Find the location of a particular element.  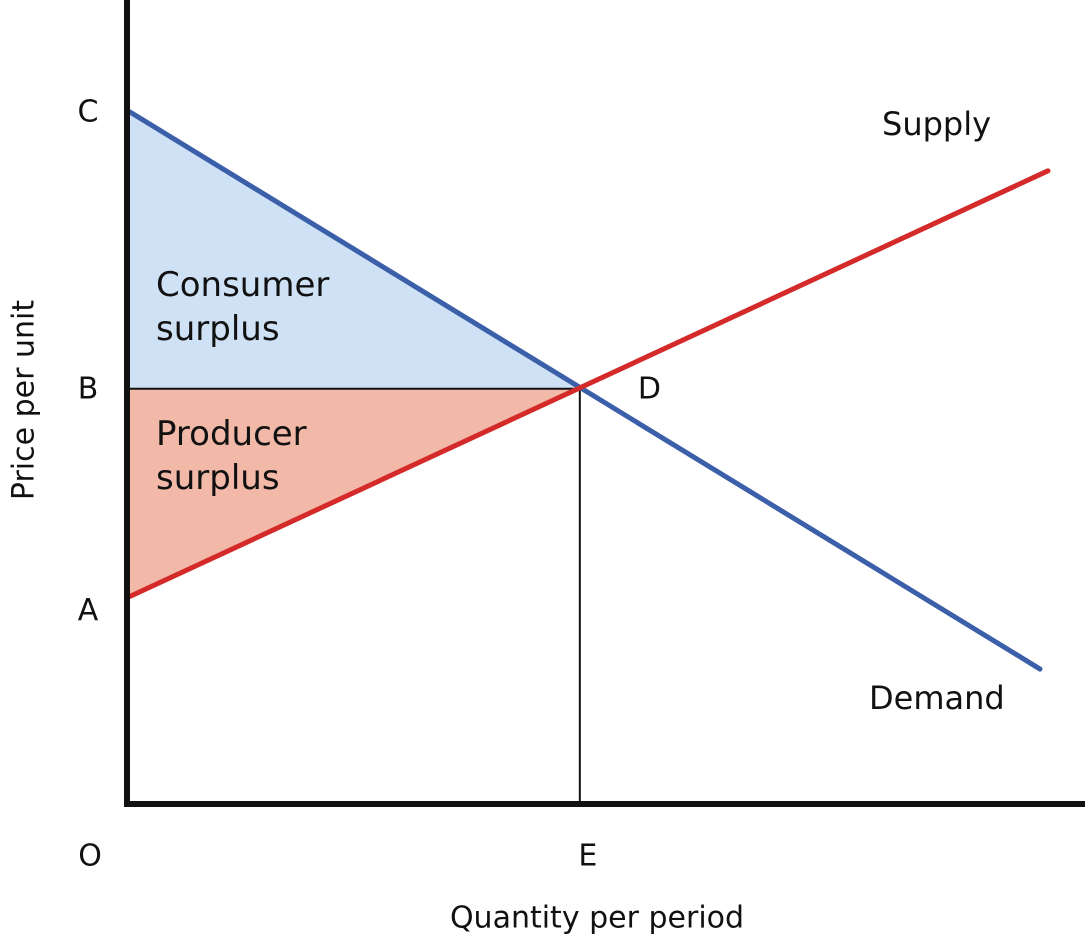

demand-curve-label: Demand is located at coordinates (937, 698).